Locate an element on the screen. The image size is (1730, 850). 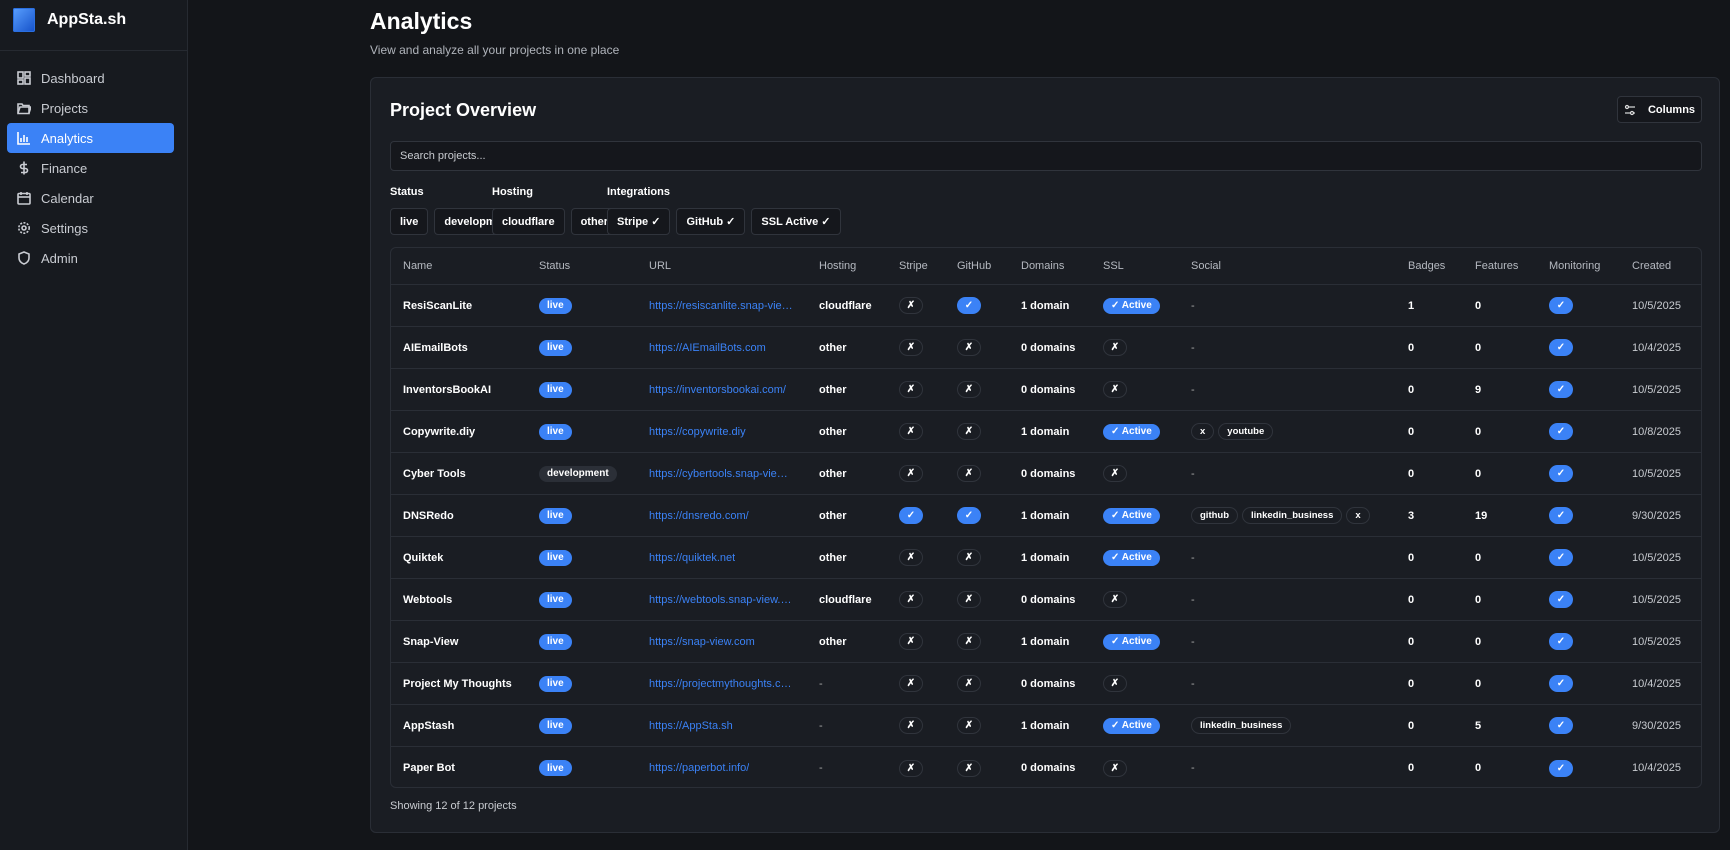
sidebar-item-dashboard: Dashboard is located at coordinates (90, 78).